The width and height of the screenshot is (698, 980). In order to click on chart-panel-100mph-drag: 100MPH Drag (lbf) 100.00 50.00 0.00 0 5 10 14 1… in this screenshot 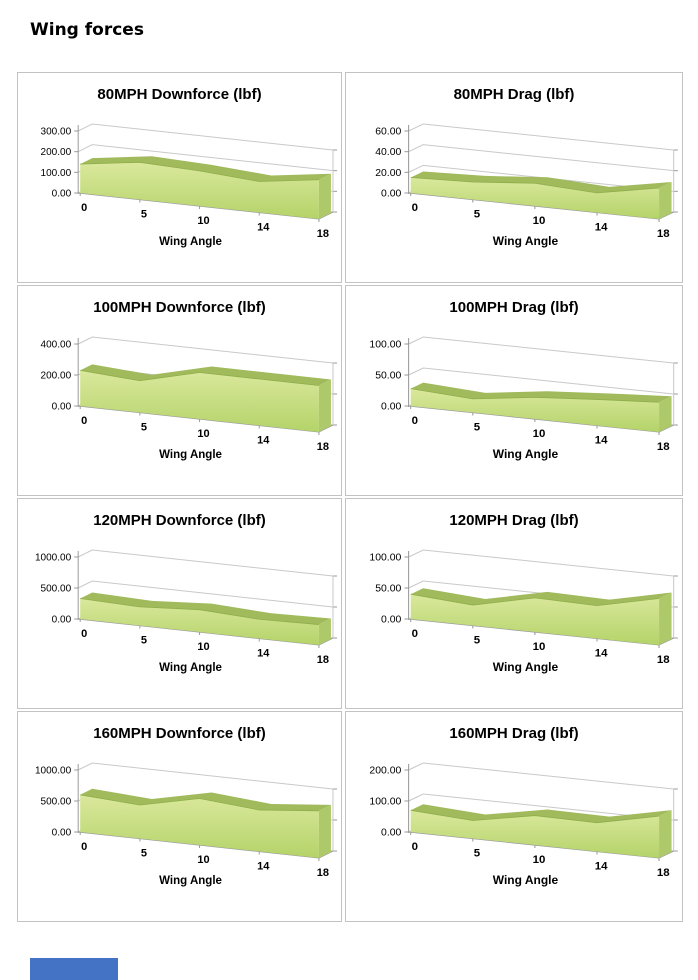, I will do `click(514, 390)`.